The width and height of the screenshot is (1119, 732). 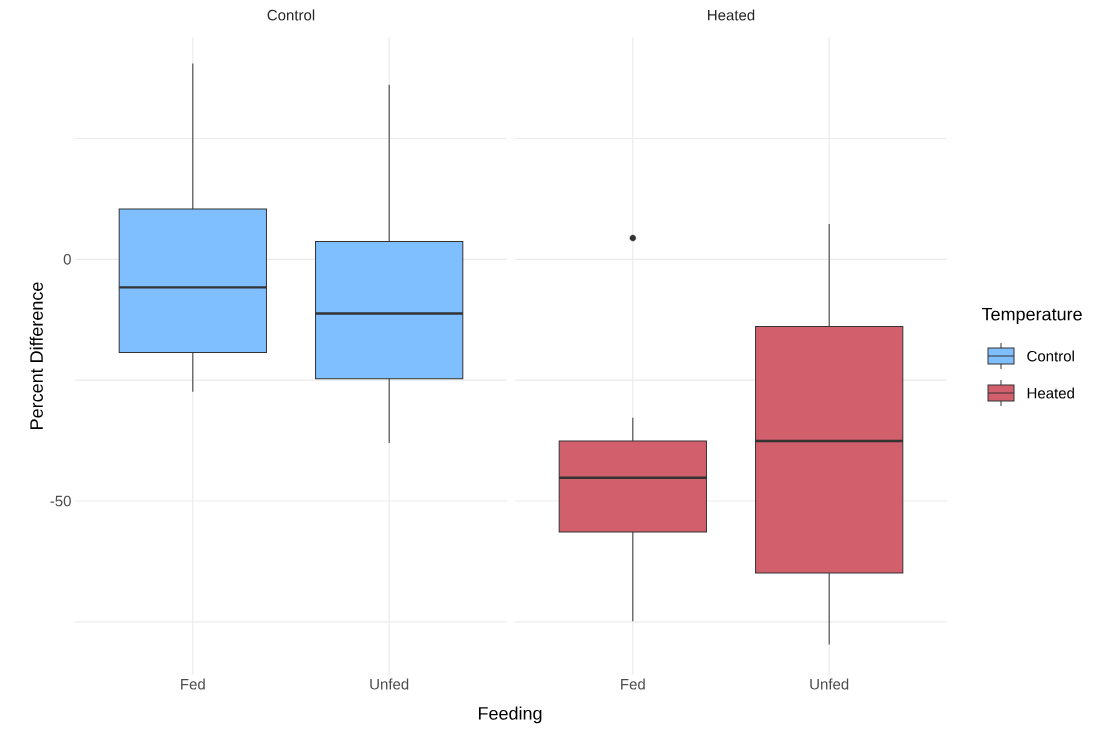 What do you see at coordinates (67, 259) in the screenshot?
I see `y-tick-label: 0` at bounding box center [67, 259].